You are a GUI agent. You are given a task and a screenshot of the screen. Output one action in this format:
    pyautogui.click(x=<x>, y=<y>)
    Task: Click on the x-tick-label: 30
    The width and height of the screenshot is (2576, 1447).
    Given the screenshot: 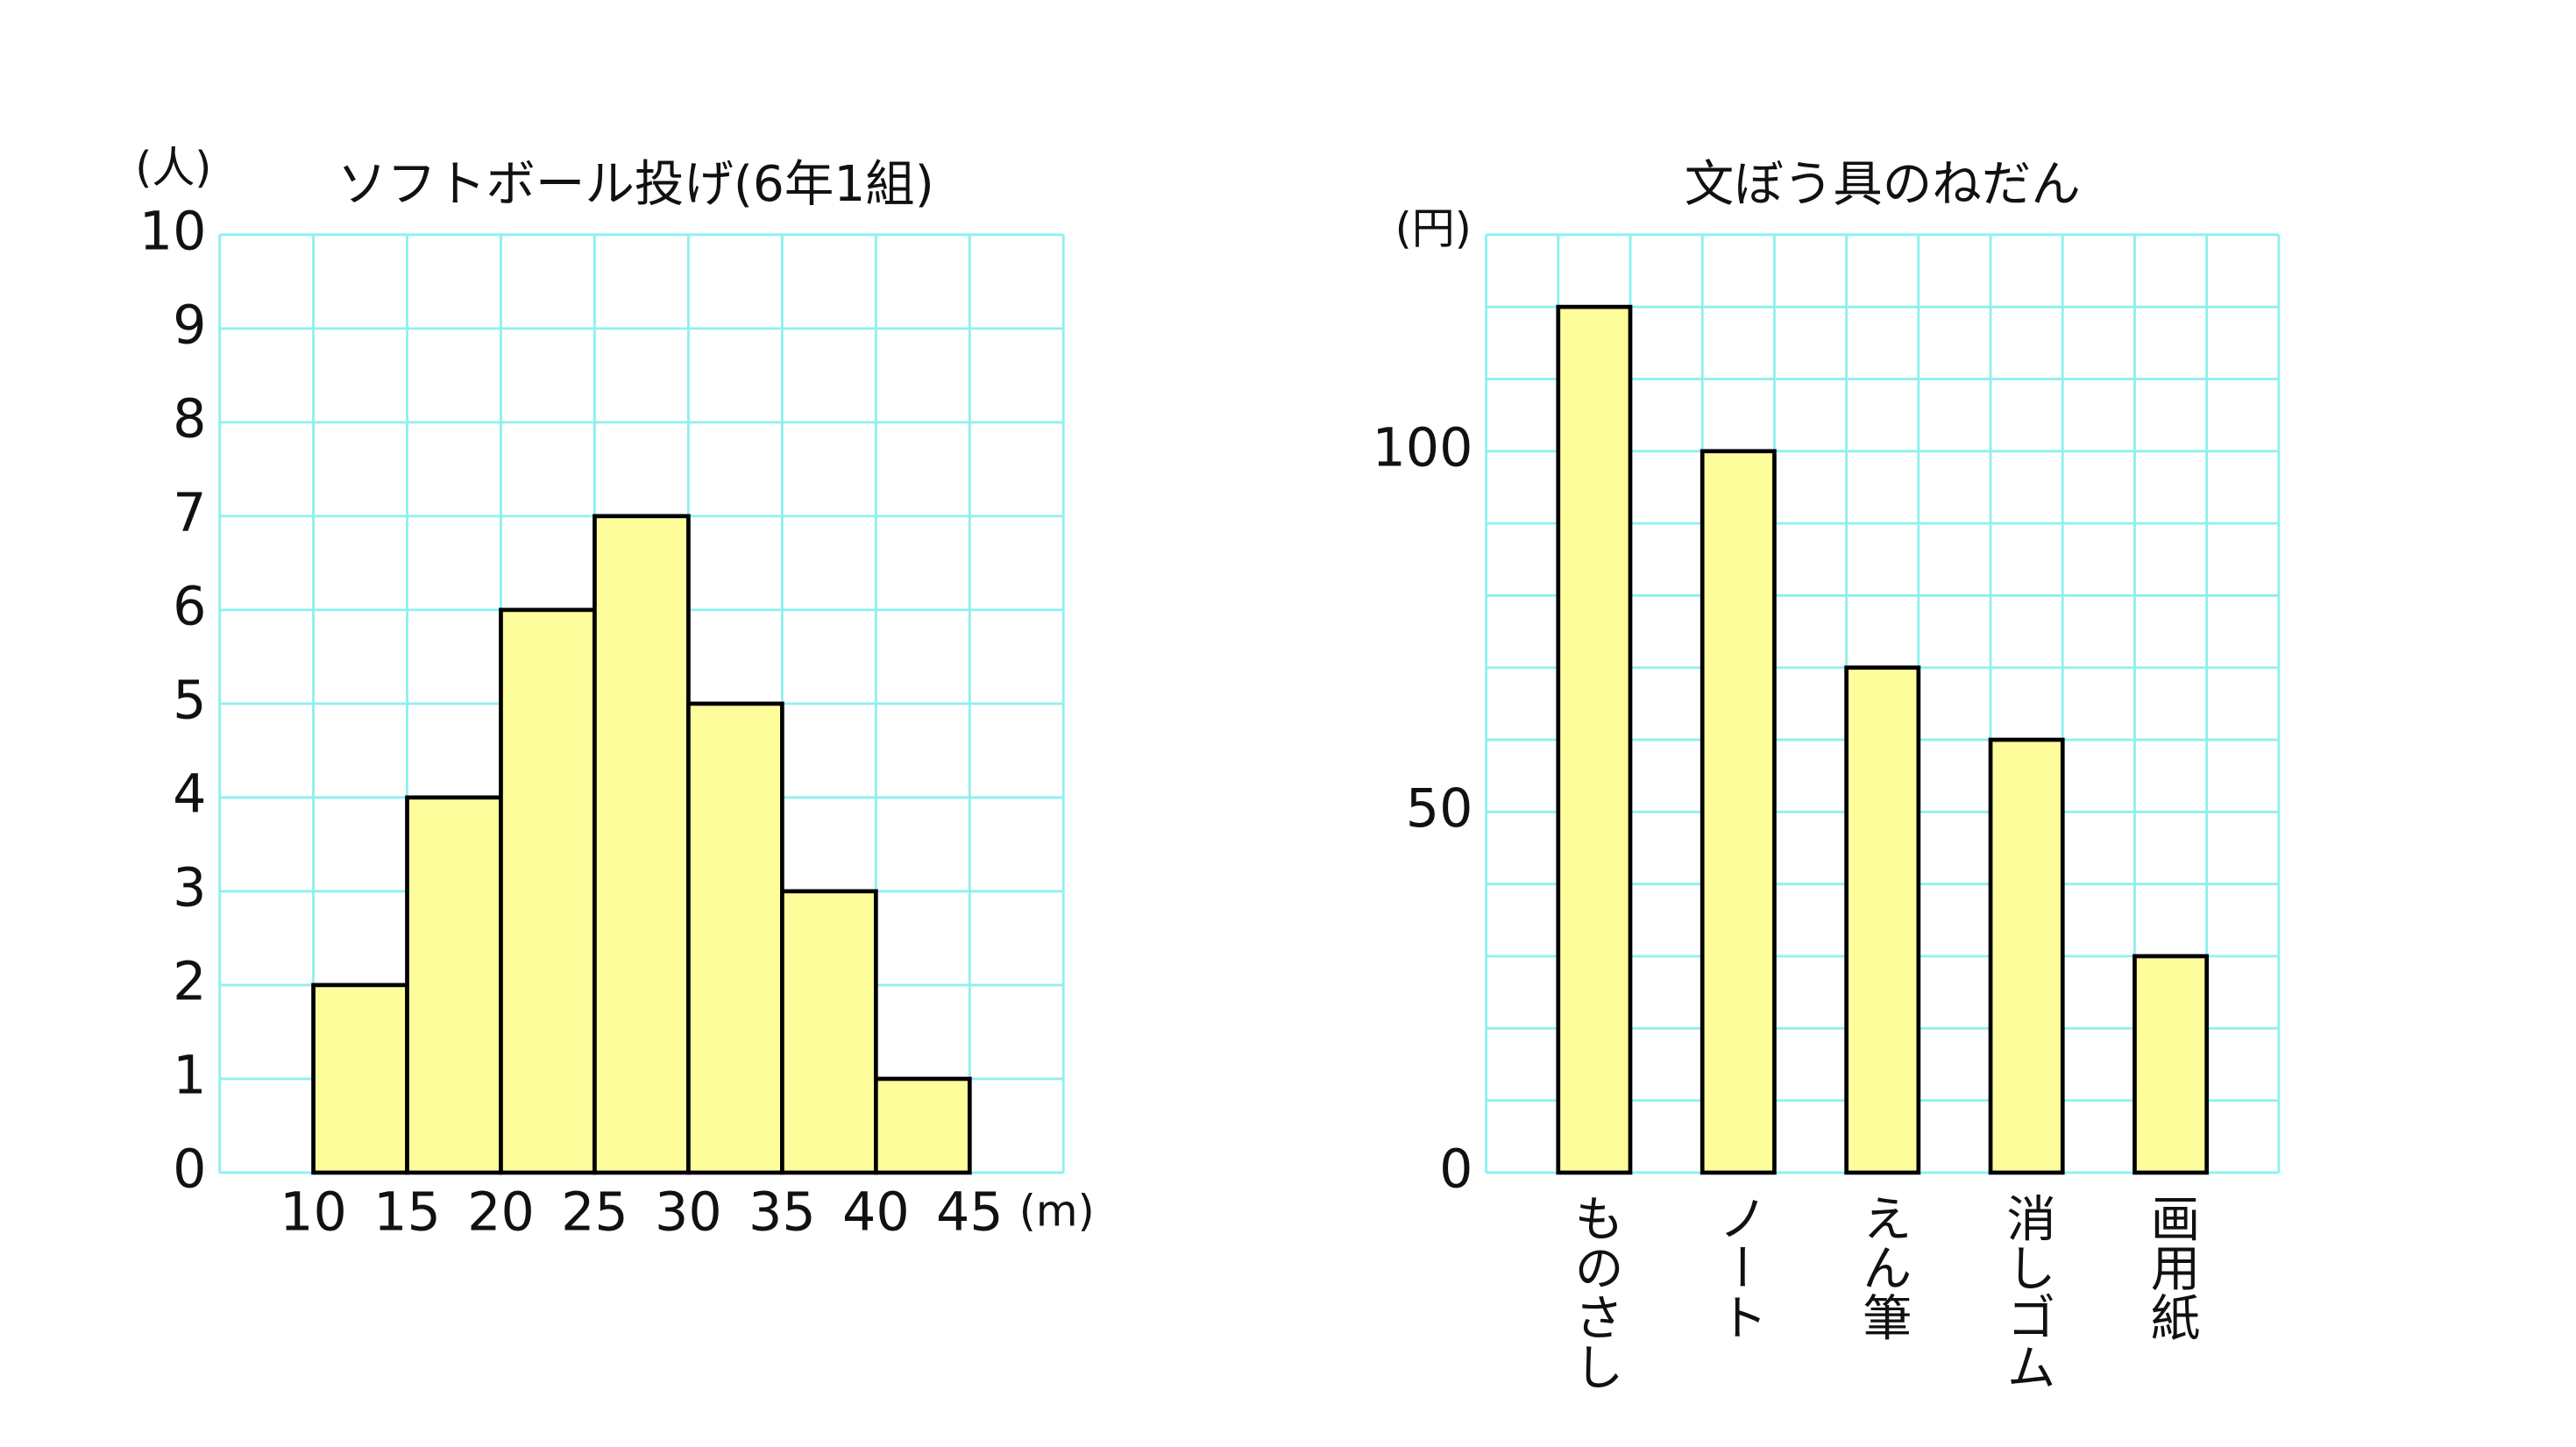 What is the action you would take?
    pyautogui.click(x=688, y=1213)
    